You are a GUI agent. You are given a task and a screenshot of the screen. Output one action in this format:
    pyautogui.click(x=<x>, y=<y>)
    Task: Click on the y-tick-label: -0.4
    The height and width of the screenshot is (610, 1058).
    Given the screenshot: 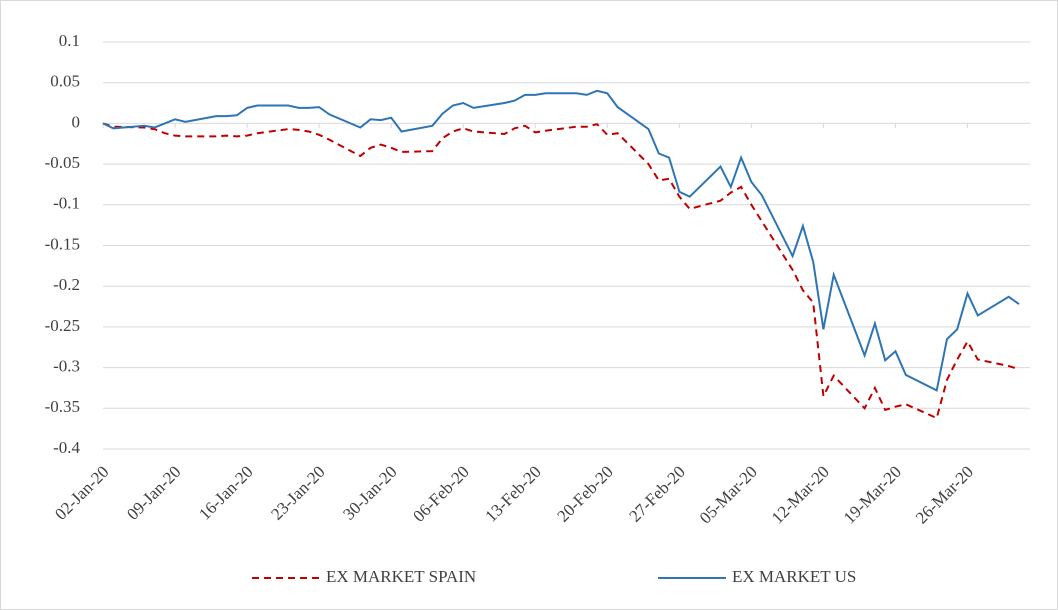 What is the action you would take?
    pyautogui.click(x=66, y=447)
    